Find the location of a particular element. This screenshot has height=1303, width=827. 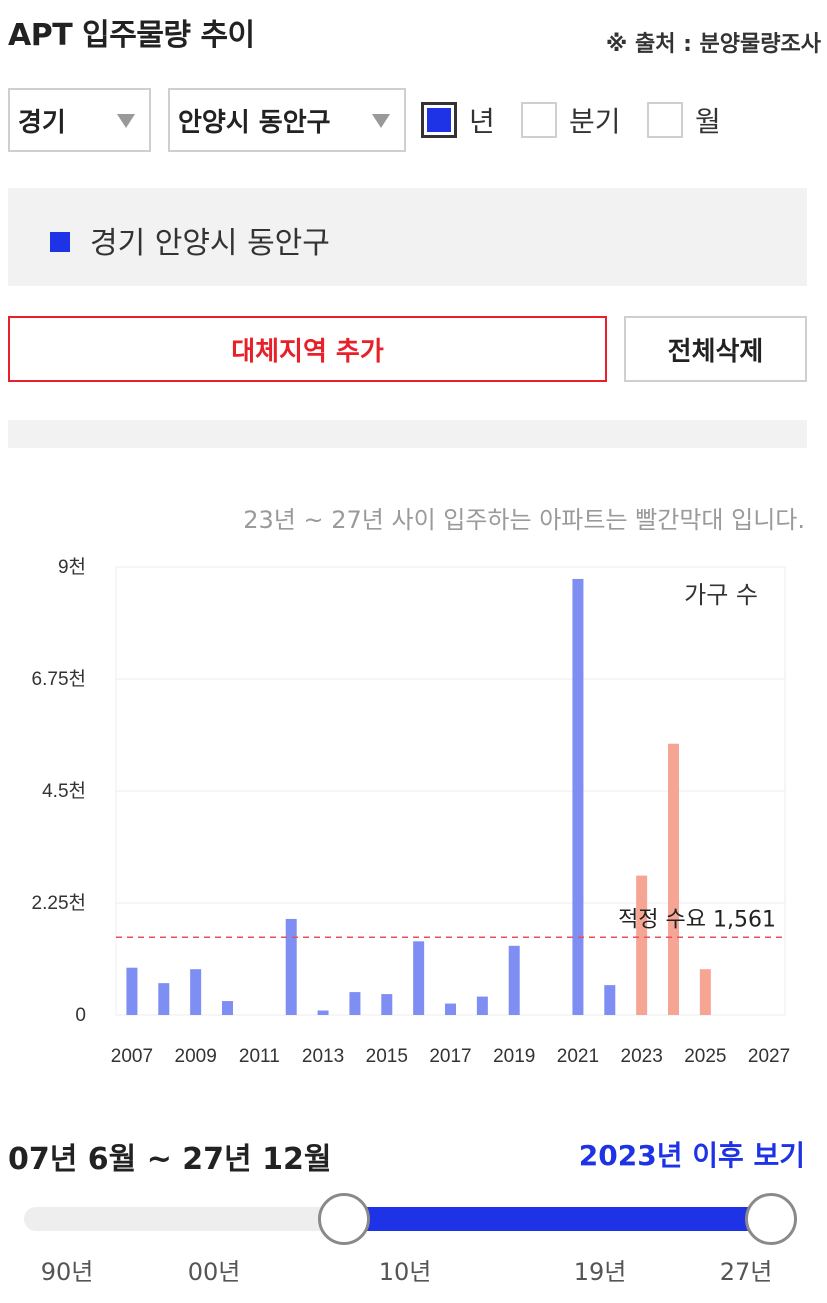

bar-2025 is located at coordinates (705, 992).